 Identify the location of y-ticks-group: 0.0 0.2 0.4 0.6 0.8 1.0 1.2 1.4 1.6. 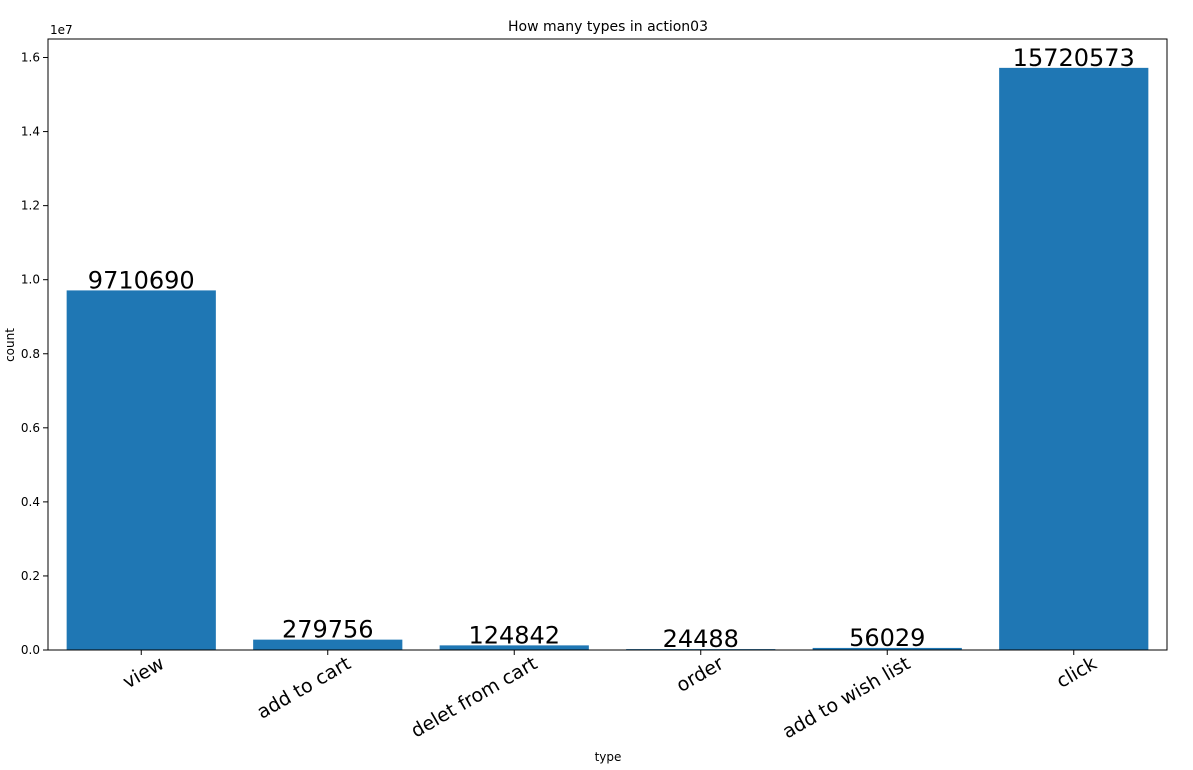
(34, 354).